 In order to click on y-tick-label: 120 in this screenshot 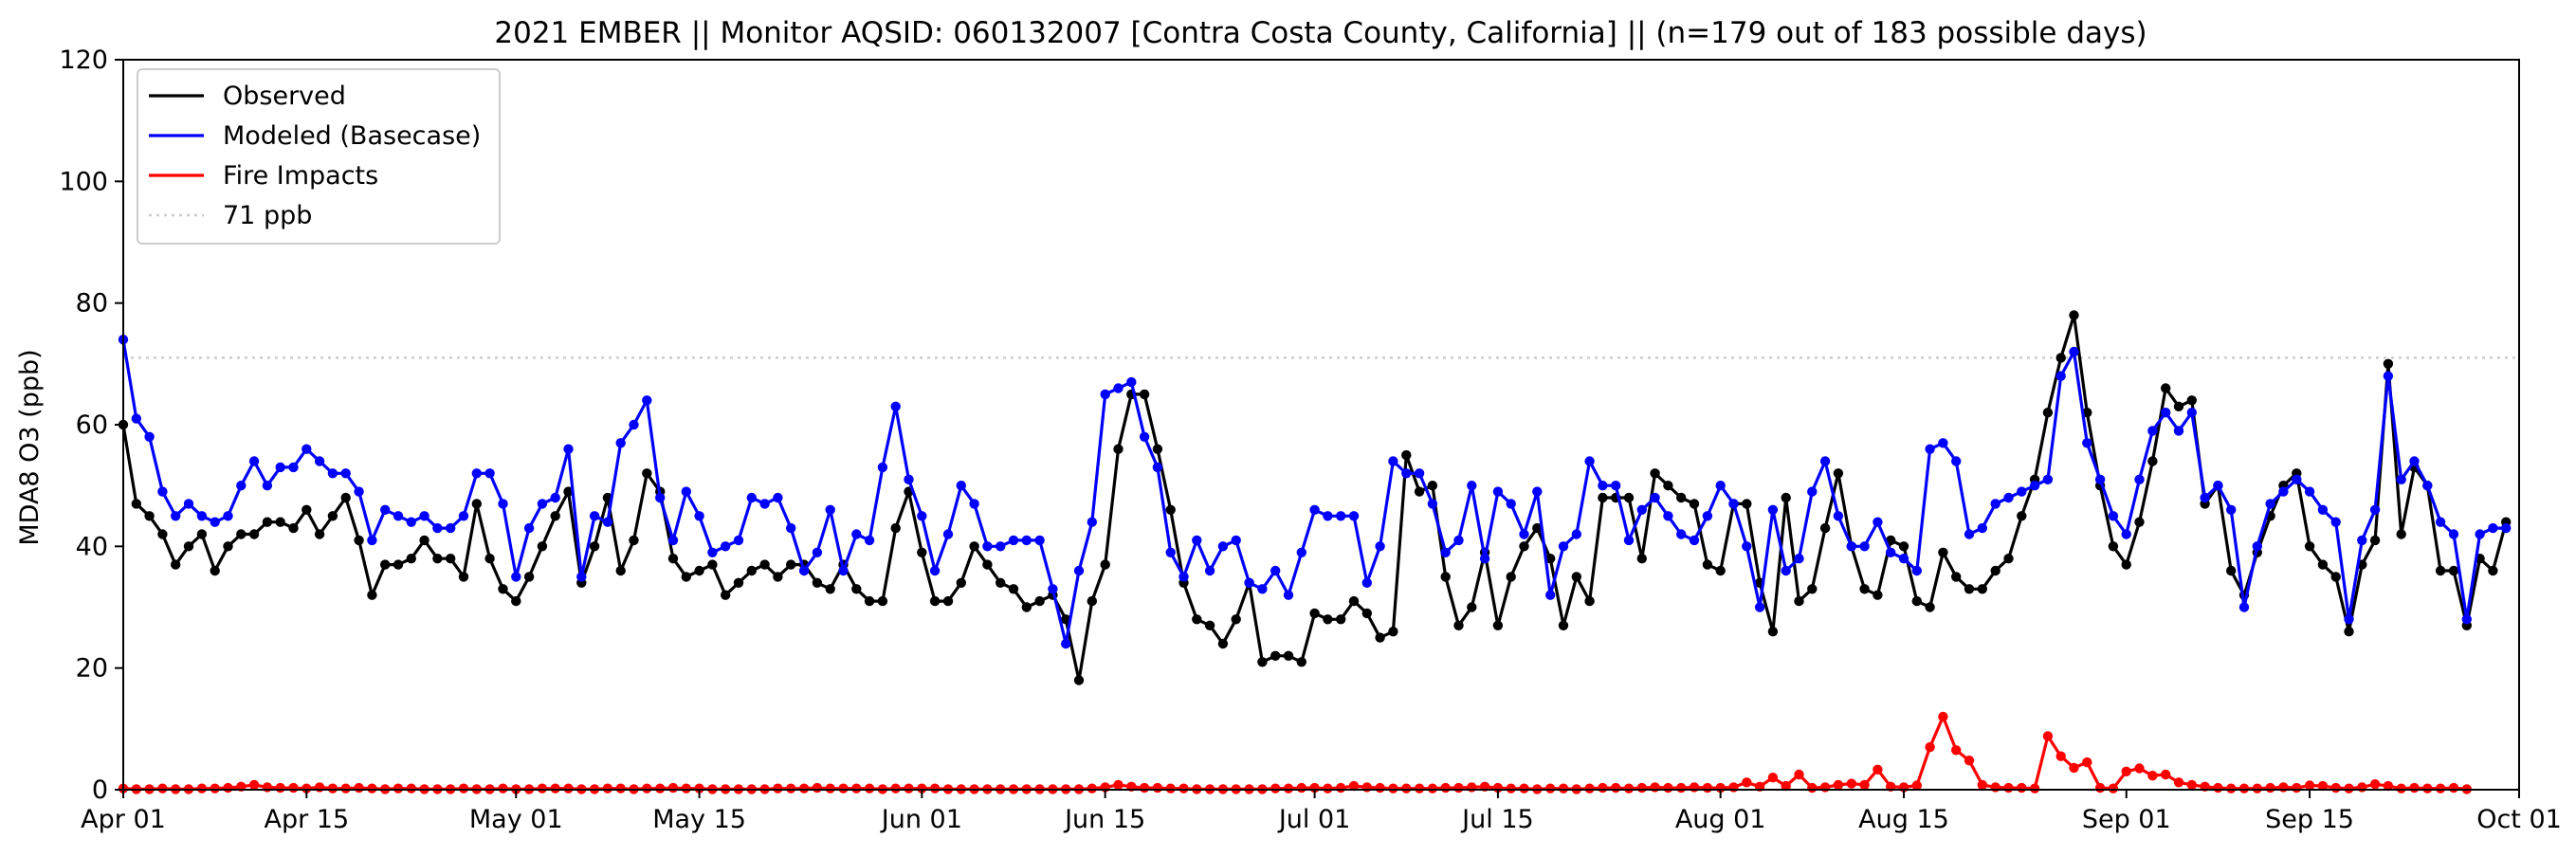, I will do `click(83, 60)`.